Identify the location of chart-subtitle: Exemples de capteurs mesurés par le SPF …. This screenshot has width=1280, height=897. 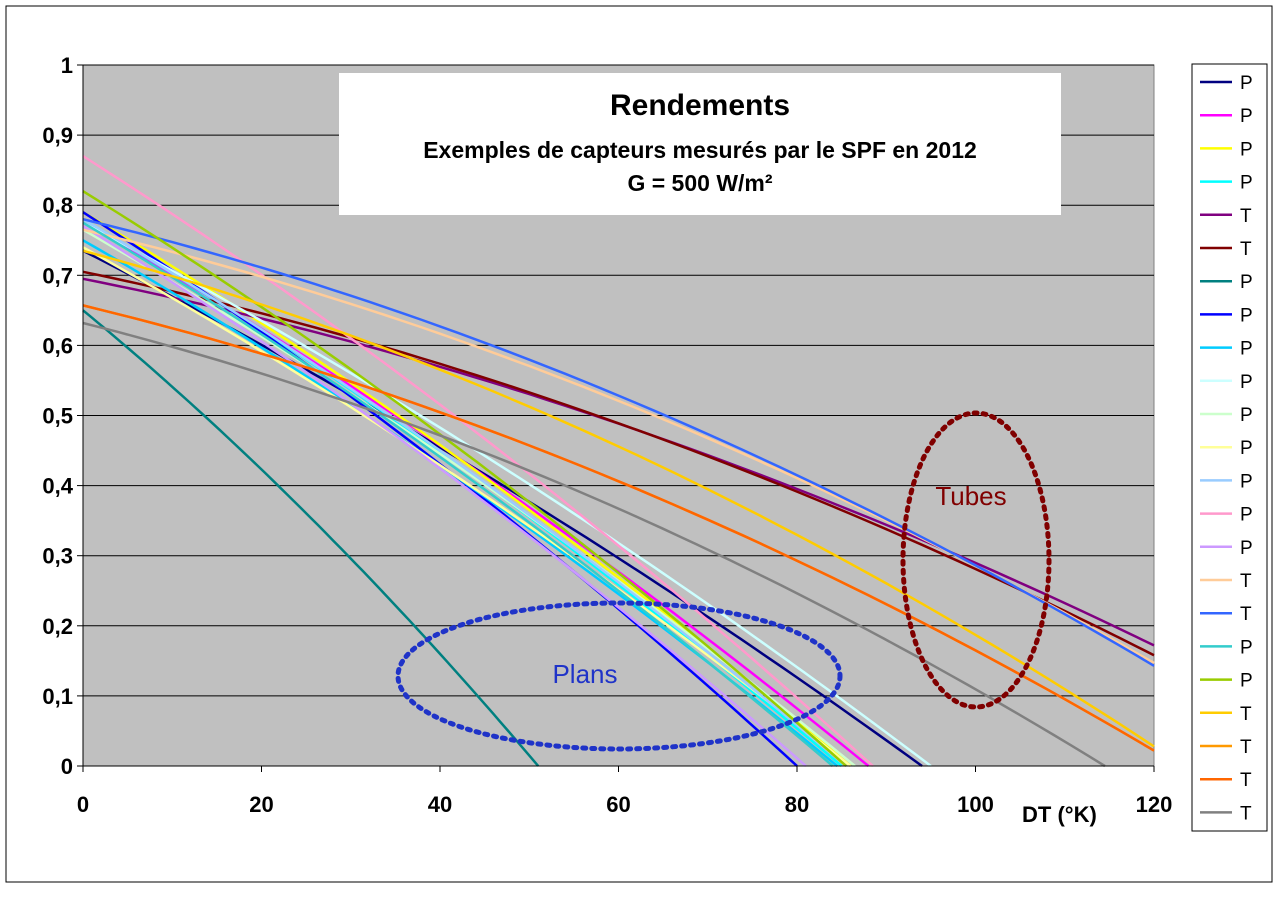
(700, 150).